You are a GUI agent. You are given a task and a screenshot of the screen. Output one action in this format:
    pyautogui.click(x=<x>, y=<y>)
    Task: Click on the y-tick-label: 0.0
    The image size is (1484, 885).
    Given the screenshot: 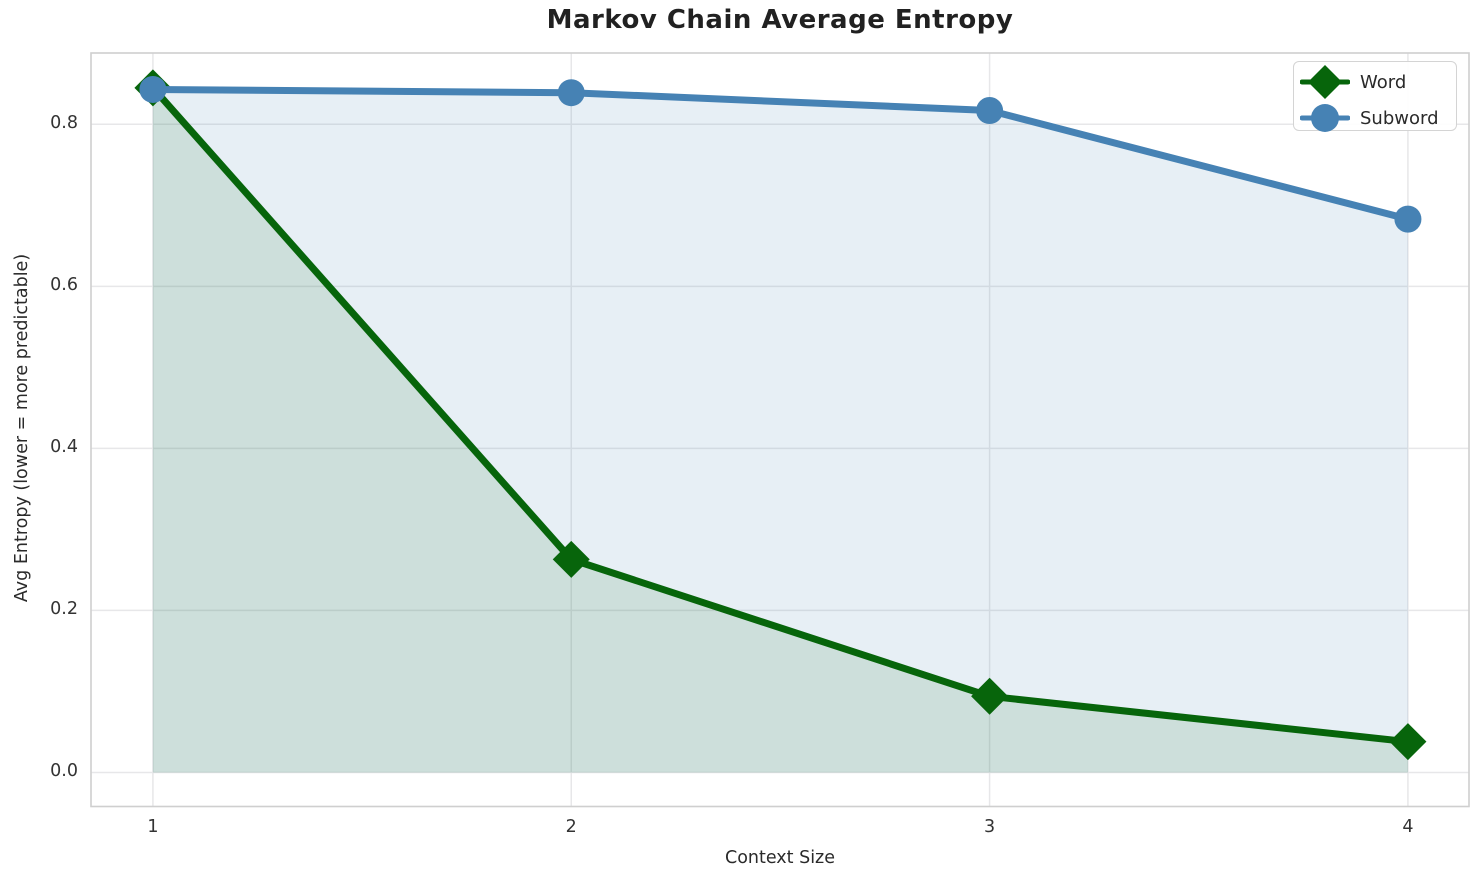 What is the action you would take?
    pyautogui.click(x=64, y=771)
    